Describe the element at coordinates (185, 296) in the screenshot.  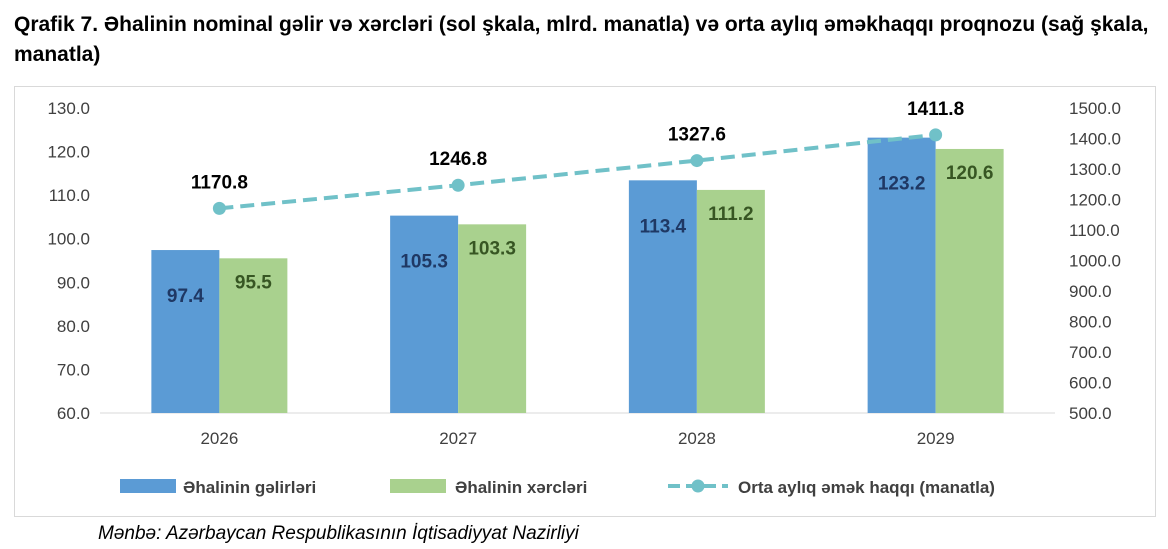
I see `income-data-label: 97.4` at that location.